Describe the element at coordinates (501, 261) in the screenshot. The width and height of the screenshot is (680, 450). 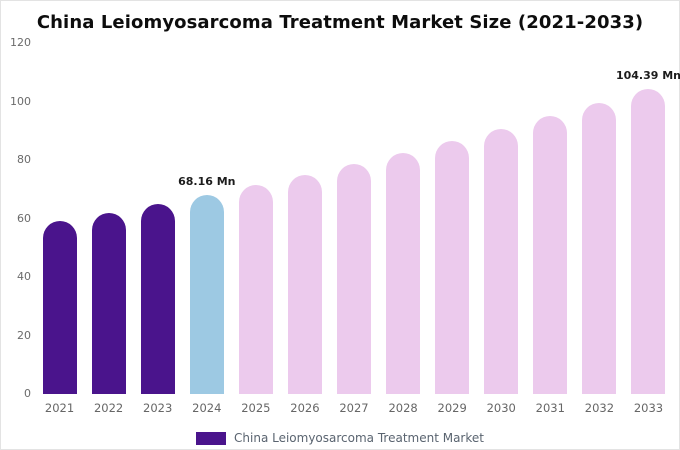
I see `bar-2030` at that location.